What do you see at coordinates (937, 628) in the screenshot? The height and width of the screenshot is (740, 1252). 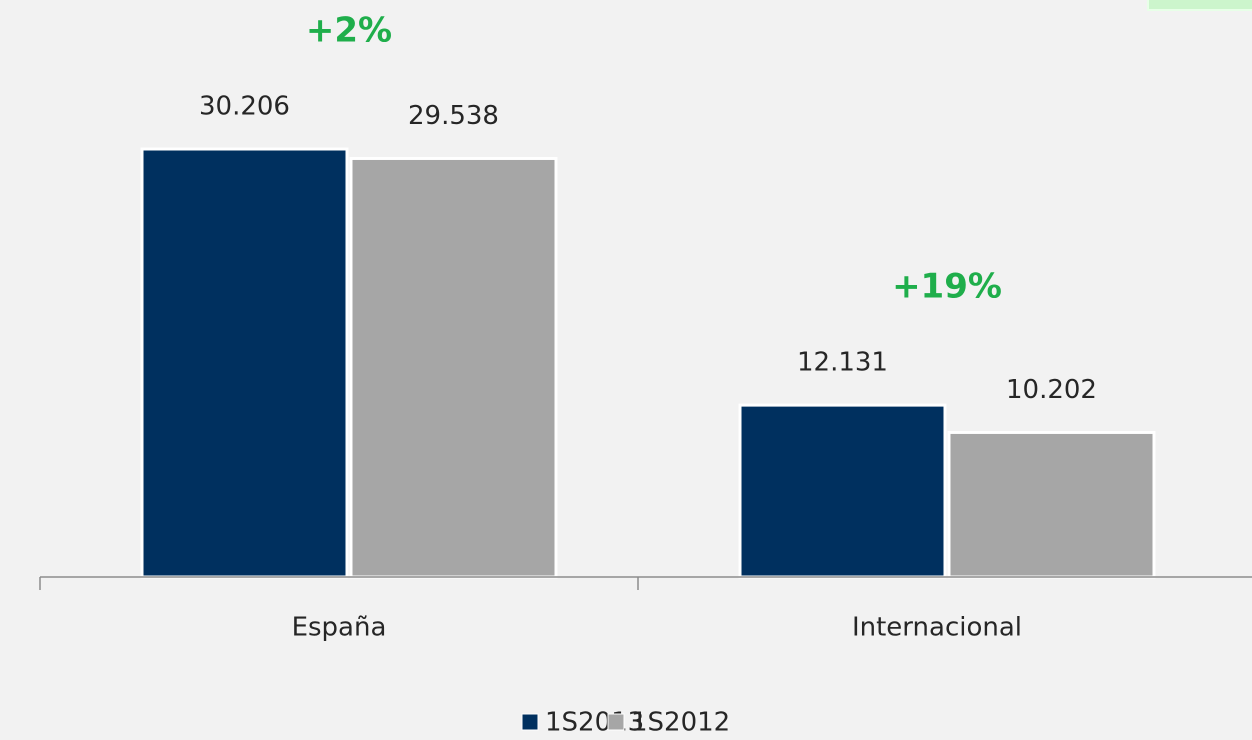 I see `x-tick-label: Internacional` at bounding box center [937, 628].